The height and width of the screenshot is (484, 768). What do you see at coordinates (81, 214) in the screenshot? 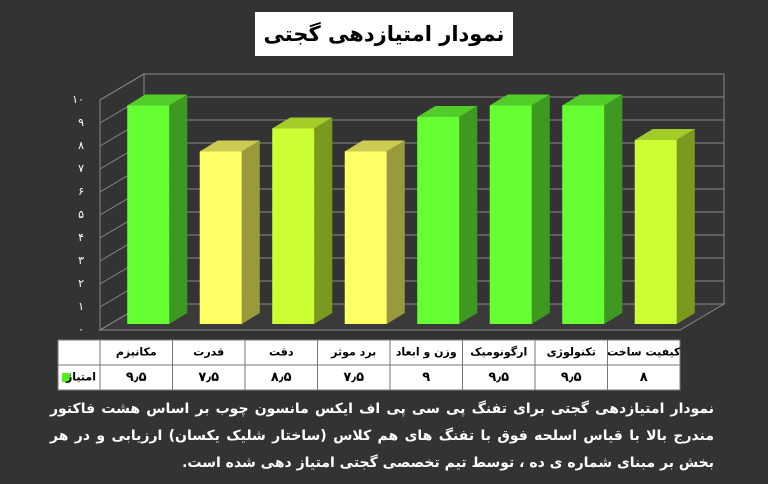
I see `y-tick-label: ۵` at bounding box center [81, 214].